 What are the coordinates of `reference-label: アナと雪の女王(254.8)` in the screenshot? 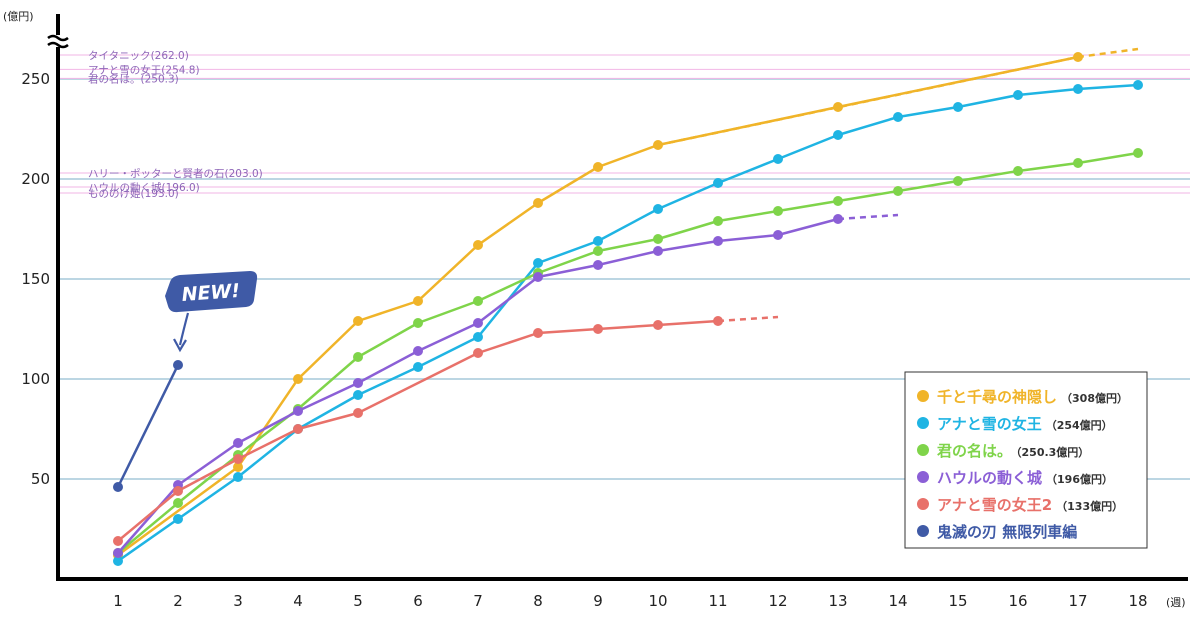 It's located at (144, 69).